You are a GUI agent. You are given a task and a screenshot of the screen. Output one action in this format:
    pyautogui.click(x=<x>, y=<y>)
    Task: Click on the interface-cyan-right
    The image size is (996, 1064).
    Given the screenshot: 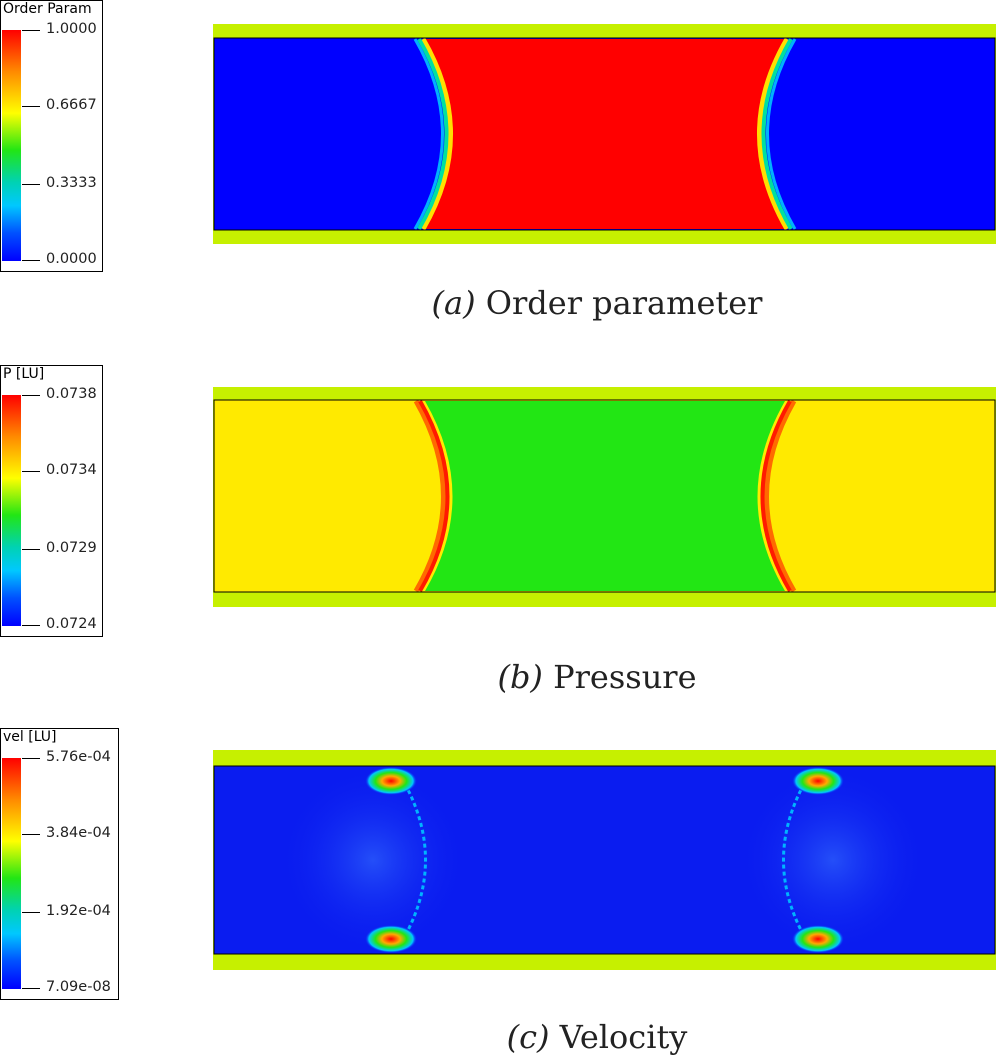 What is the action you would take?
    pyautogui.click(x=781, y=134)
    